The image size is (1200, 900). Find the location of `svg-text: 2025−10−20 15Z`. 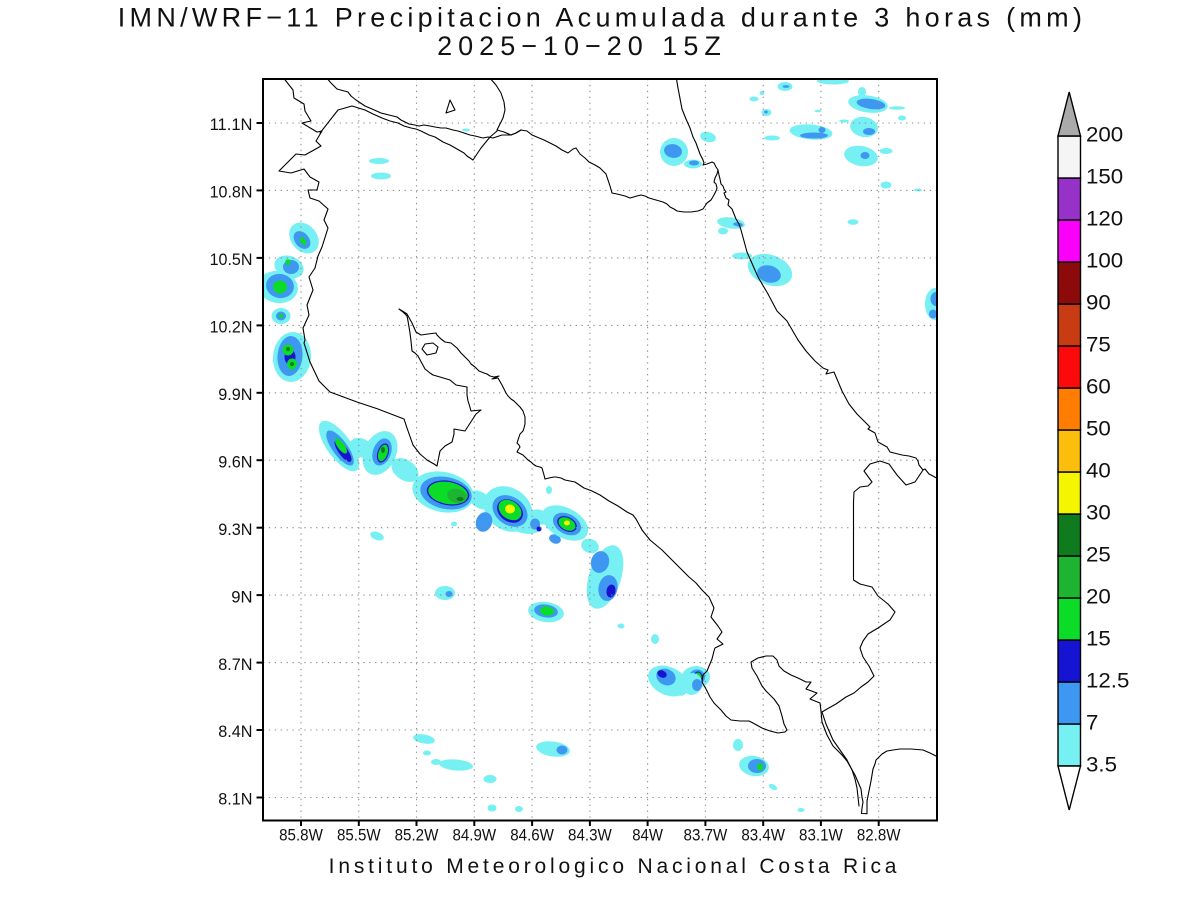

svg-text: 2025−10−20 15Z is located at coordinates (582, 46).